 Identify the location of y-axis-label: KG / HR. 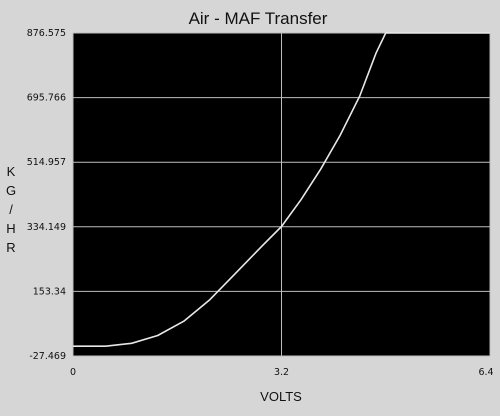
(11, 209).